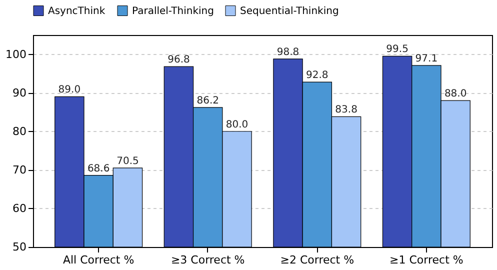 This screenshot has height=270, width=497. I want to click on legend-label: Parallel-Thinking, so click(173, 11).